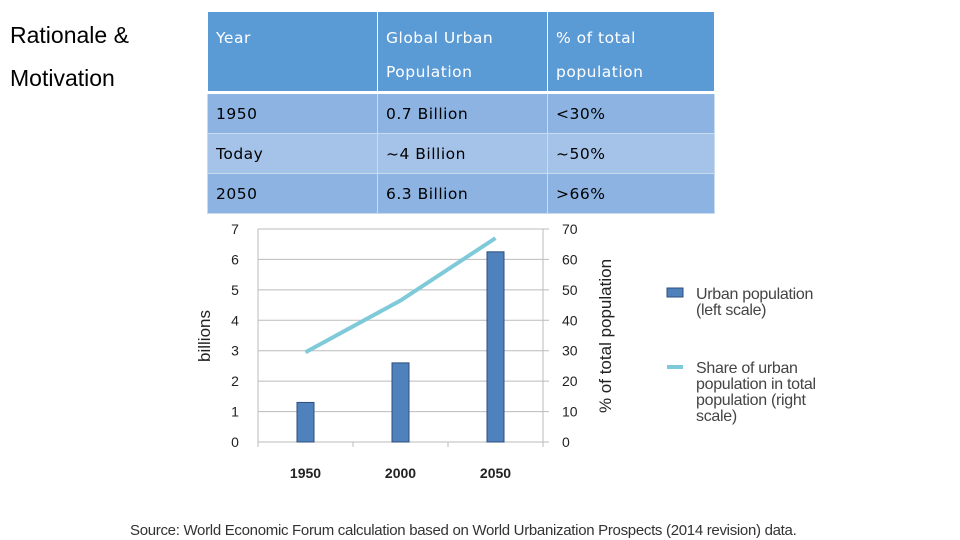  I want to click on y-tick-label: 0, so click(235, 442).